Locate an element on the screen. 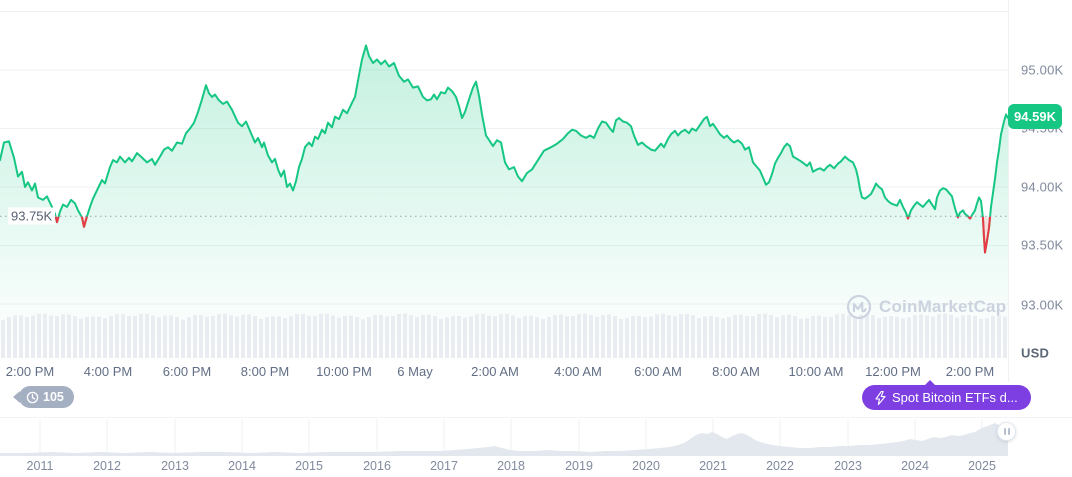 This screenshot has width=1072, height=477. x-tick-8: 6:00 AM is located at coordinates (658, 371).